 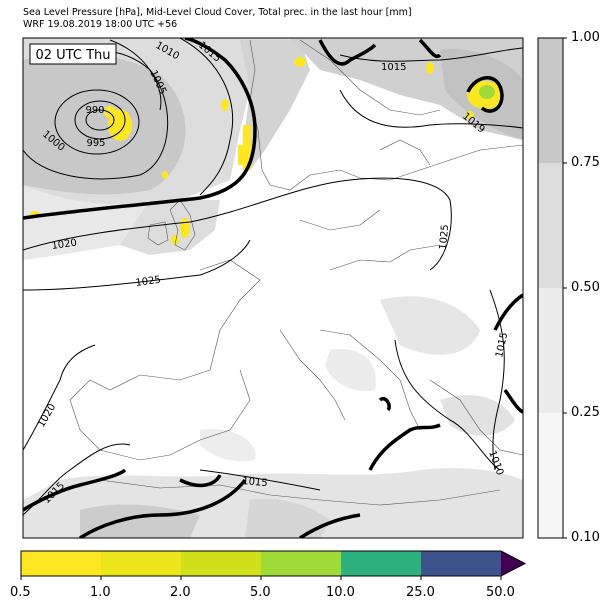 I want to click on chart-title-line2: WRF 19.08.2019 18:00 UTC +56, so click(x=100, y=24).